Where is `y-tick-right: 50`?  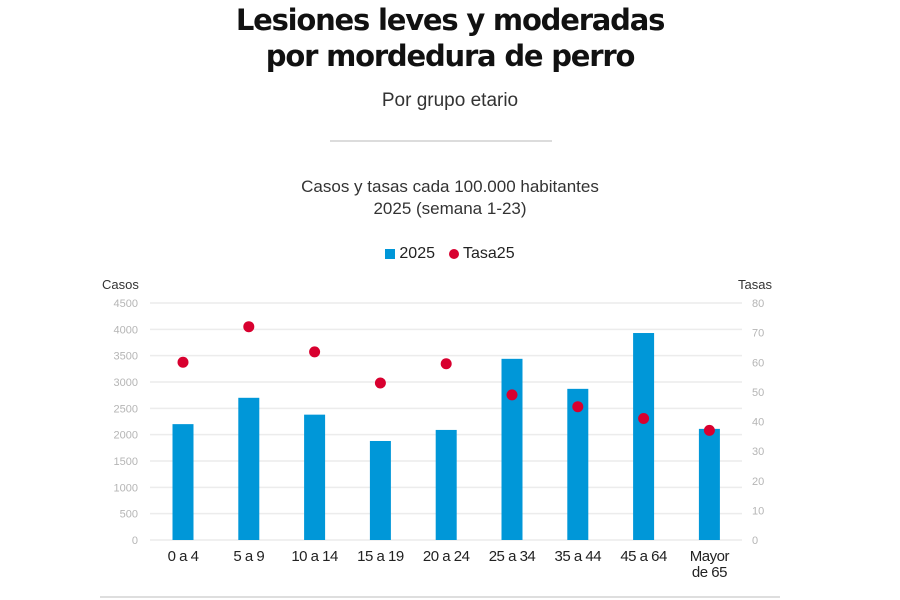 y-tick-right: 50 is located at coordinates (758, 393).